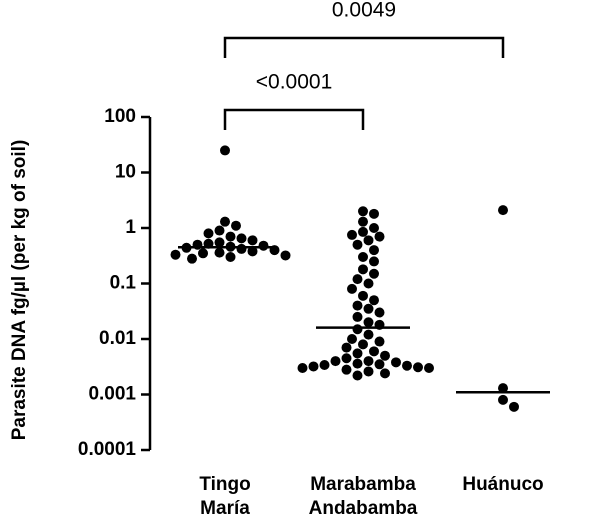 The width and height of the screenshot is (597, 524). I want to click on x-tick-label: Marabamba, so click(363, 484).